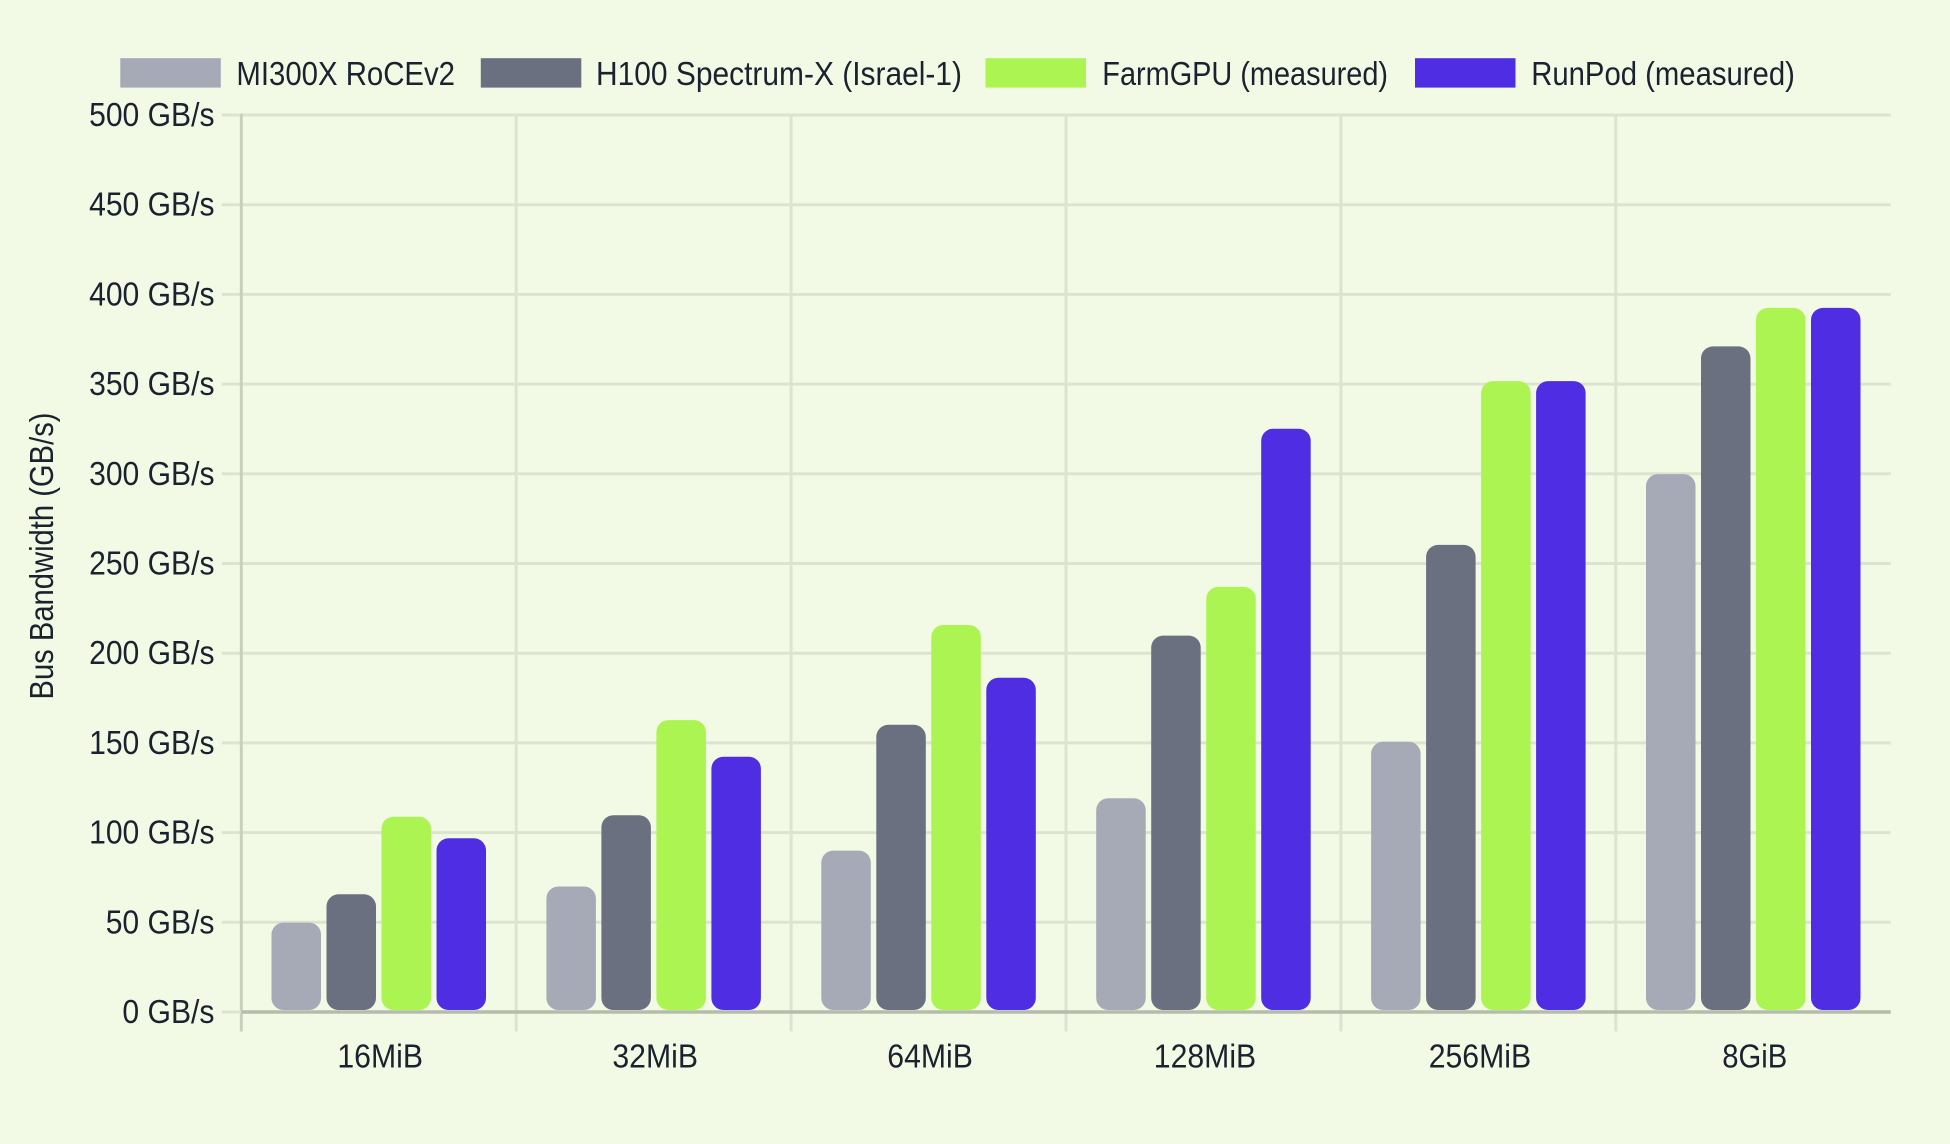  I want to click on svg-text: 0 GB/s, so click(168, 1011).